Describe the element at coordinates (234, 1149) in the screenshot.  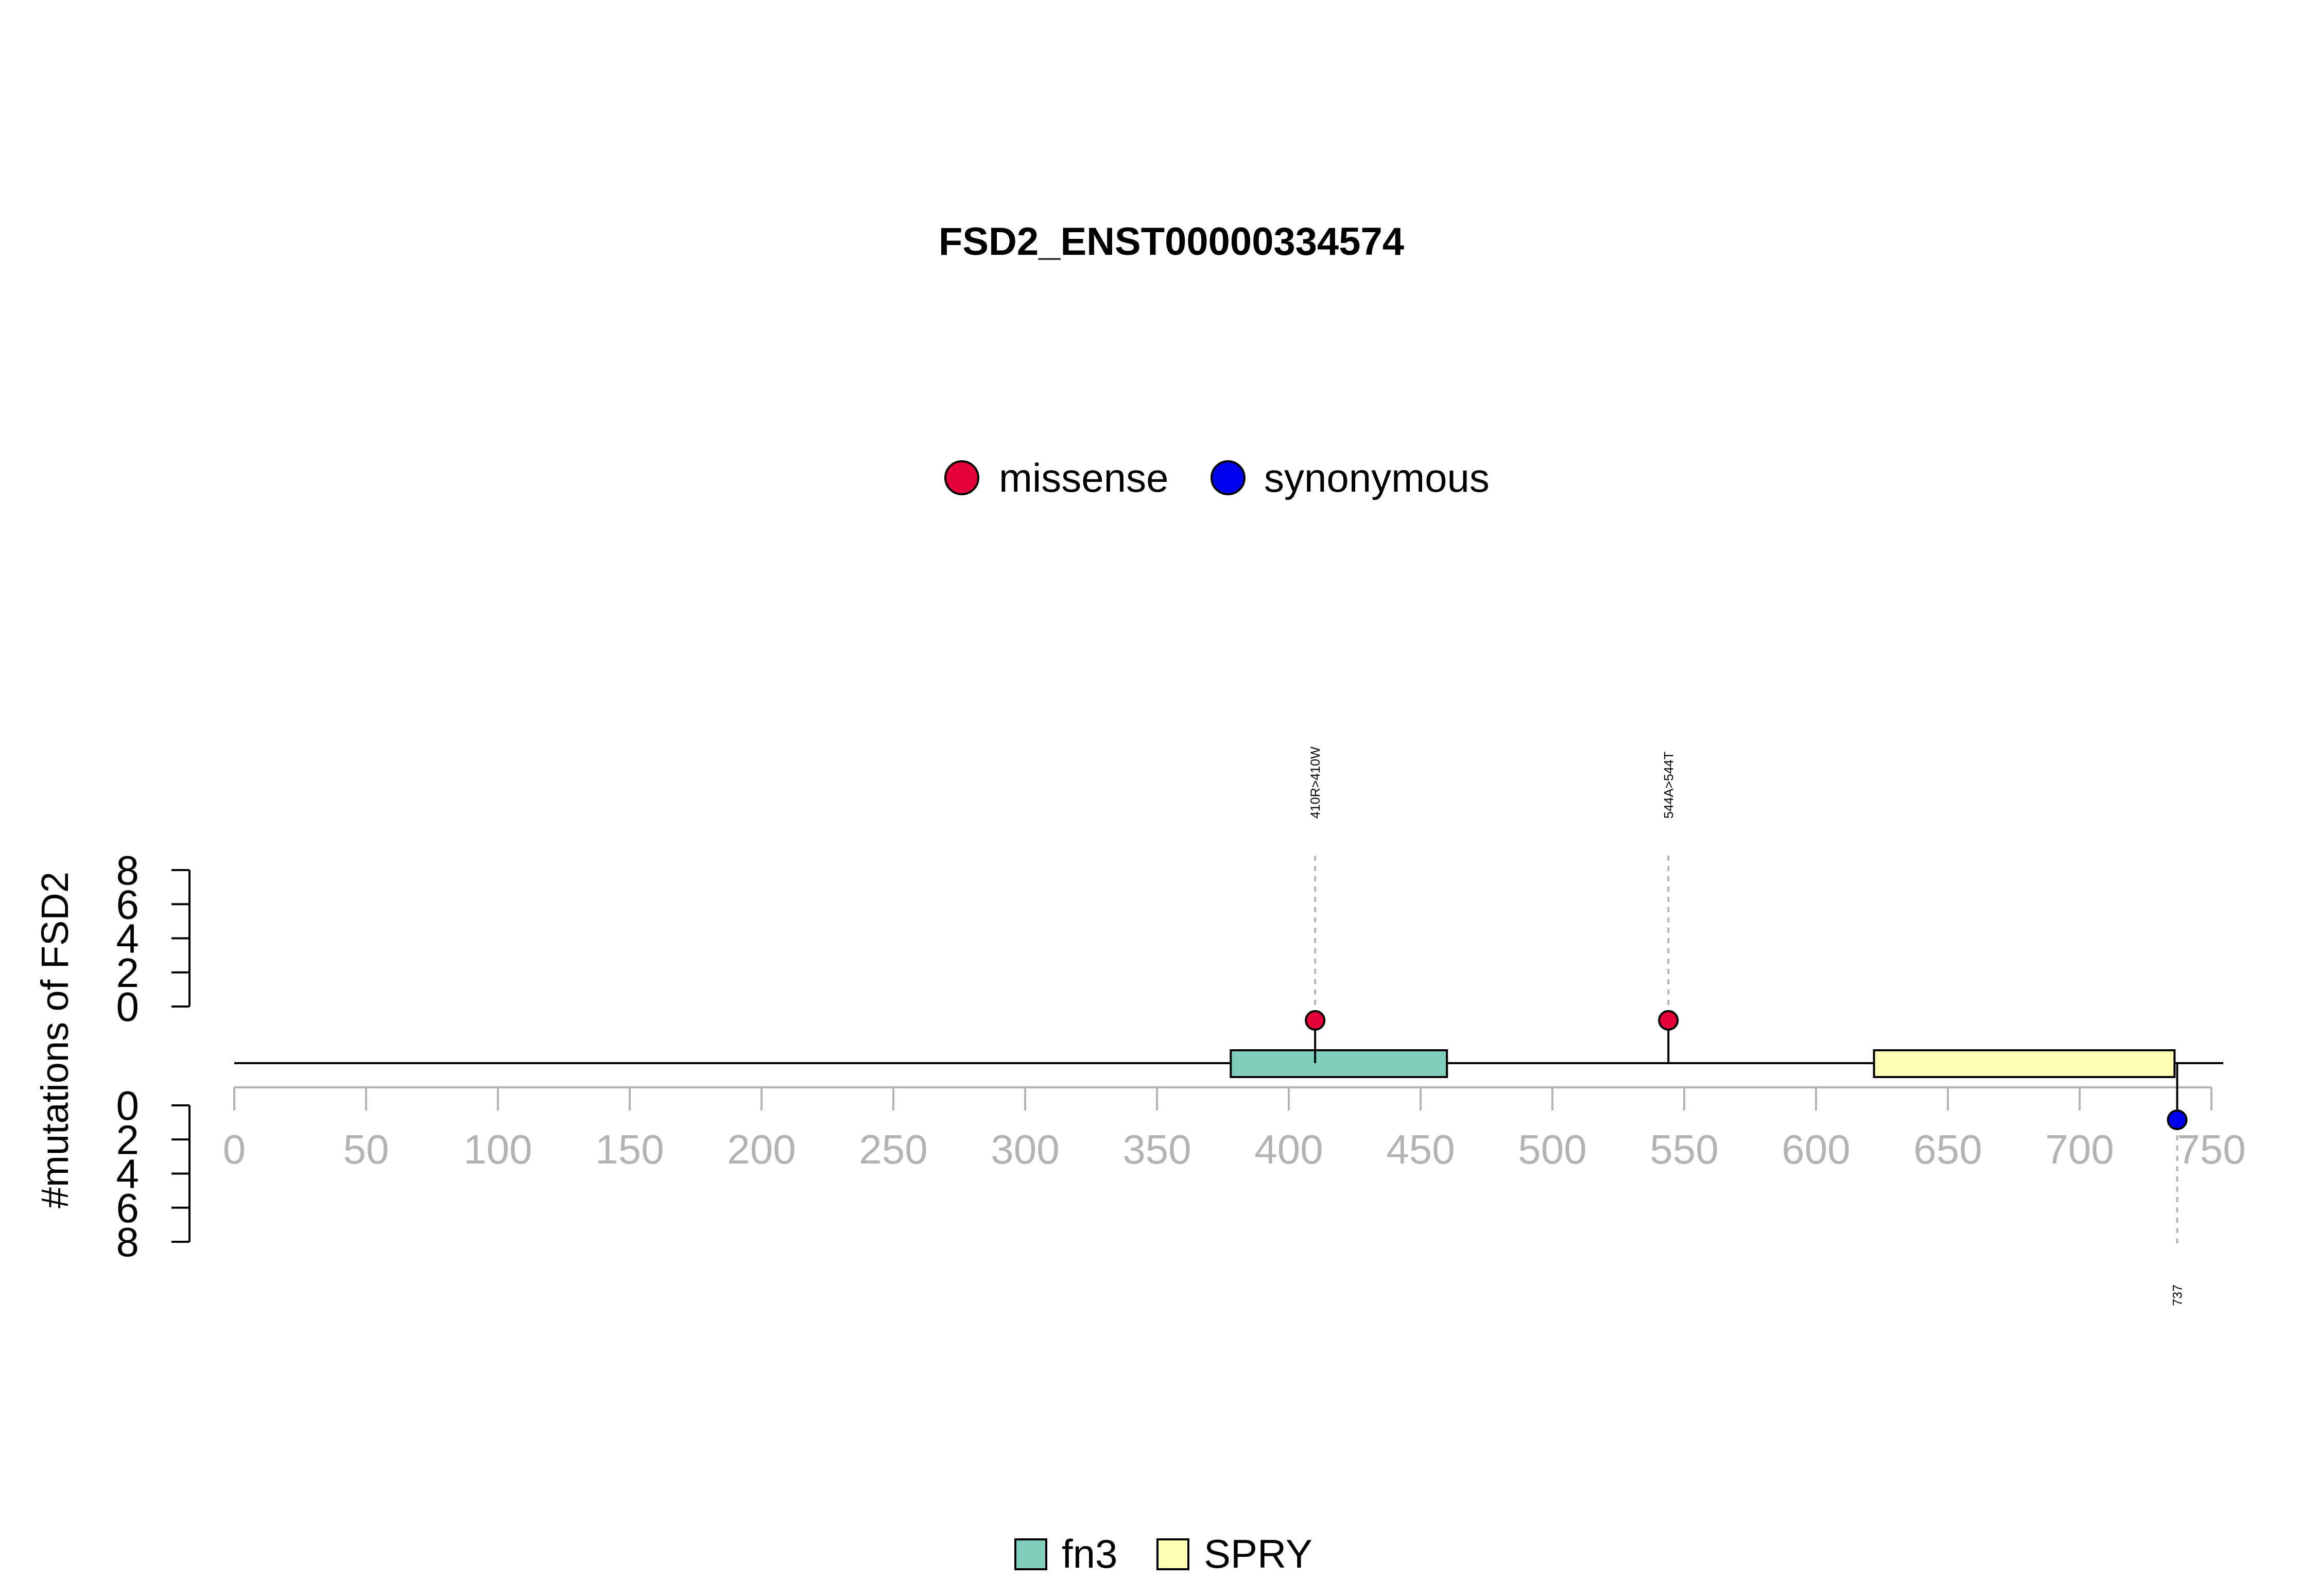
I see `x-tick-label-0: 0` at that location.